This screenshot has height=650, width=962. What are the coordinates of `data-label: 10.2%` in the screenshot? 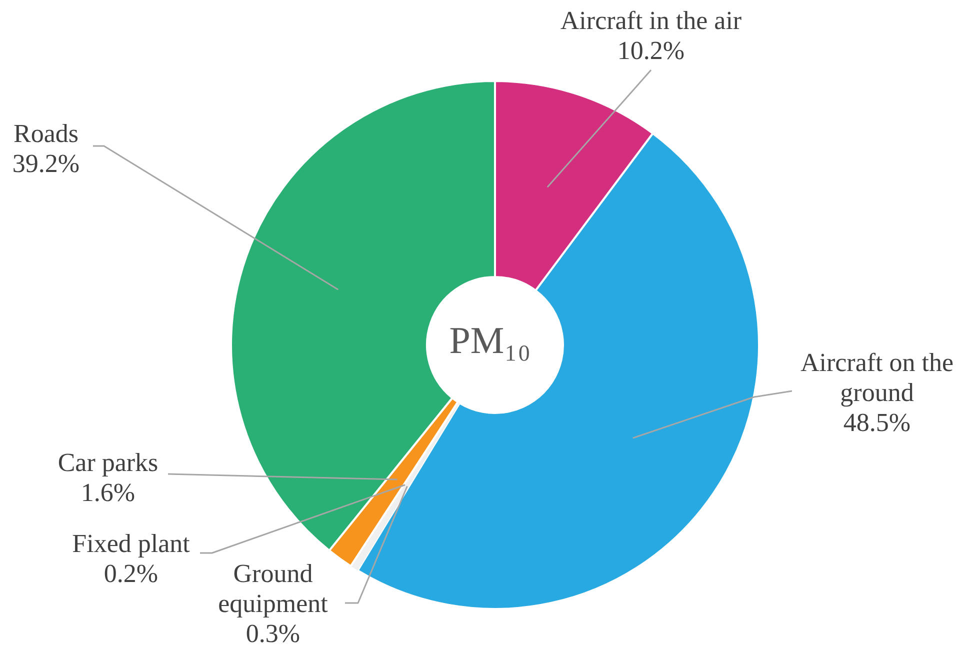 It's located at (651, 50).